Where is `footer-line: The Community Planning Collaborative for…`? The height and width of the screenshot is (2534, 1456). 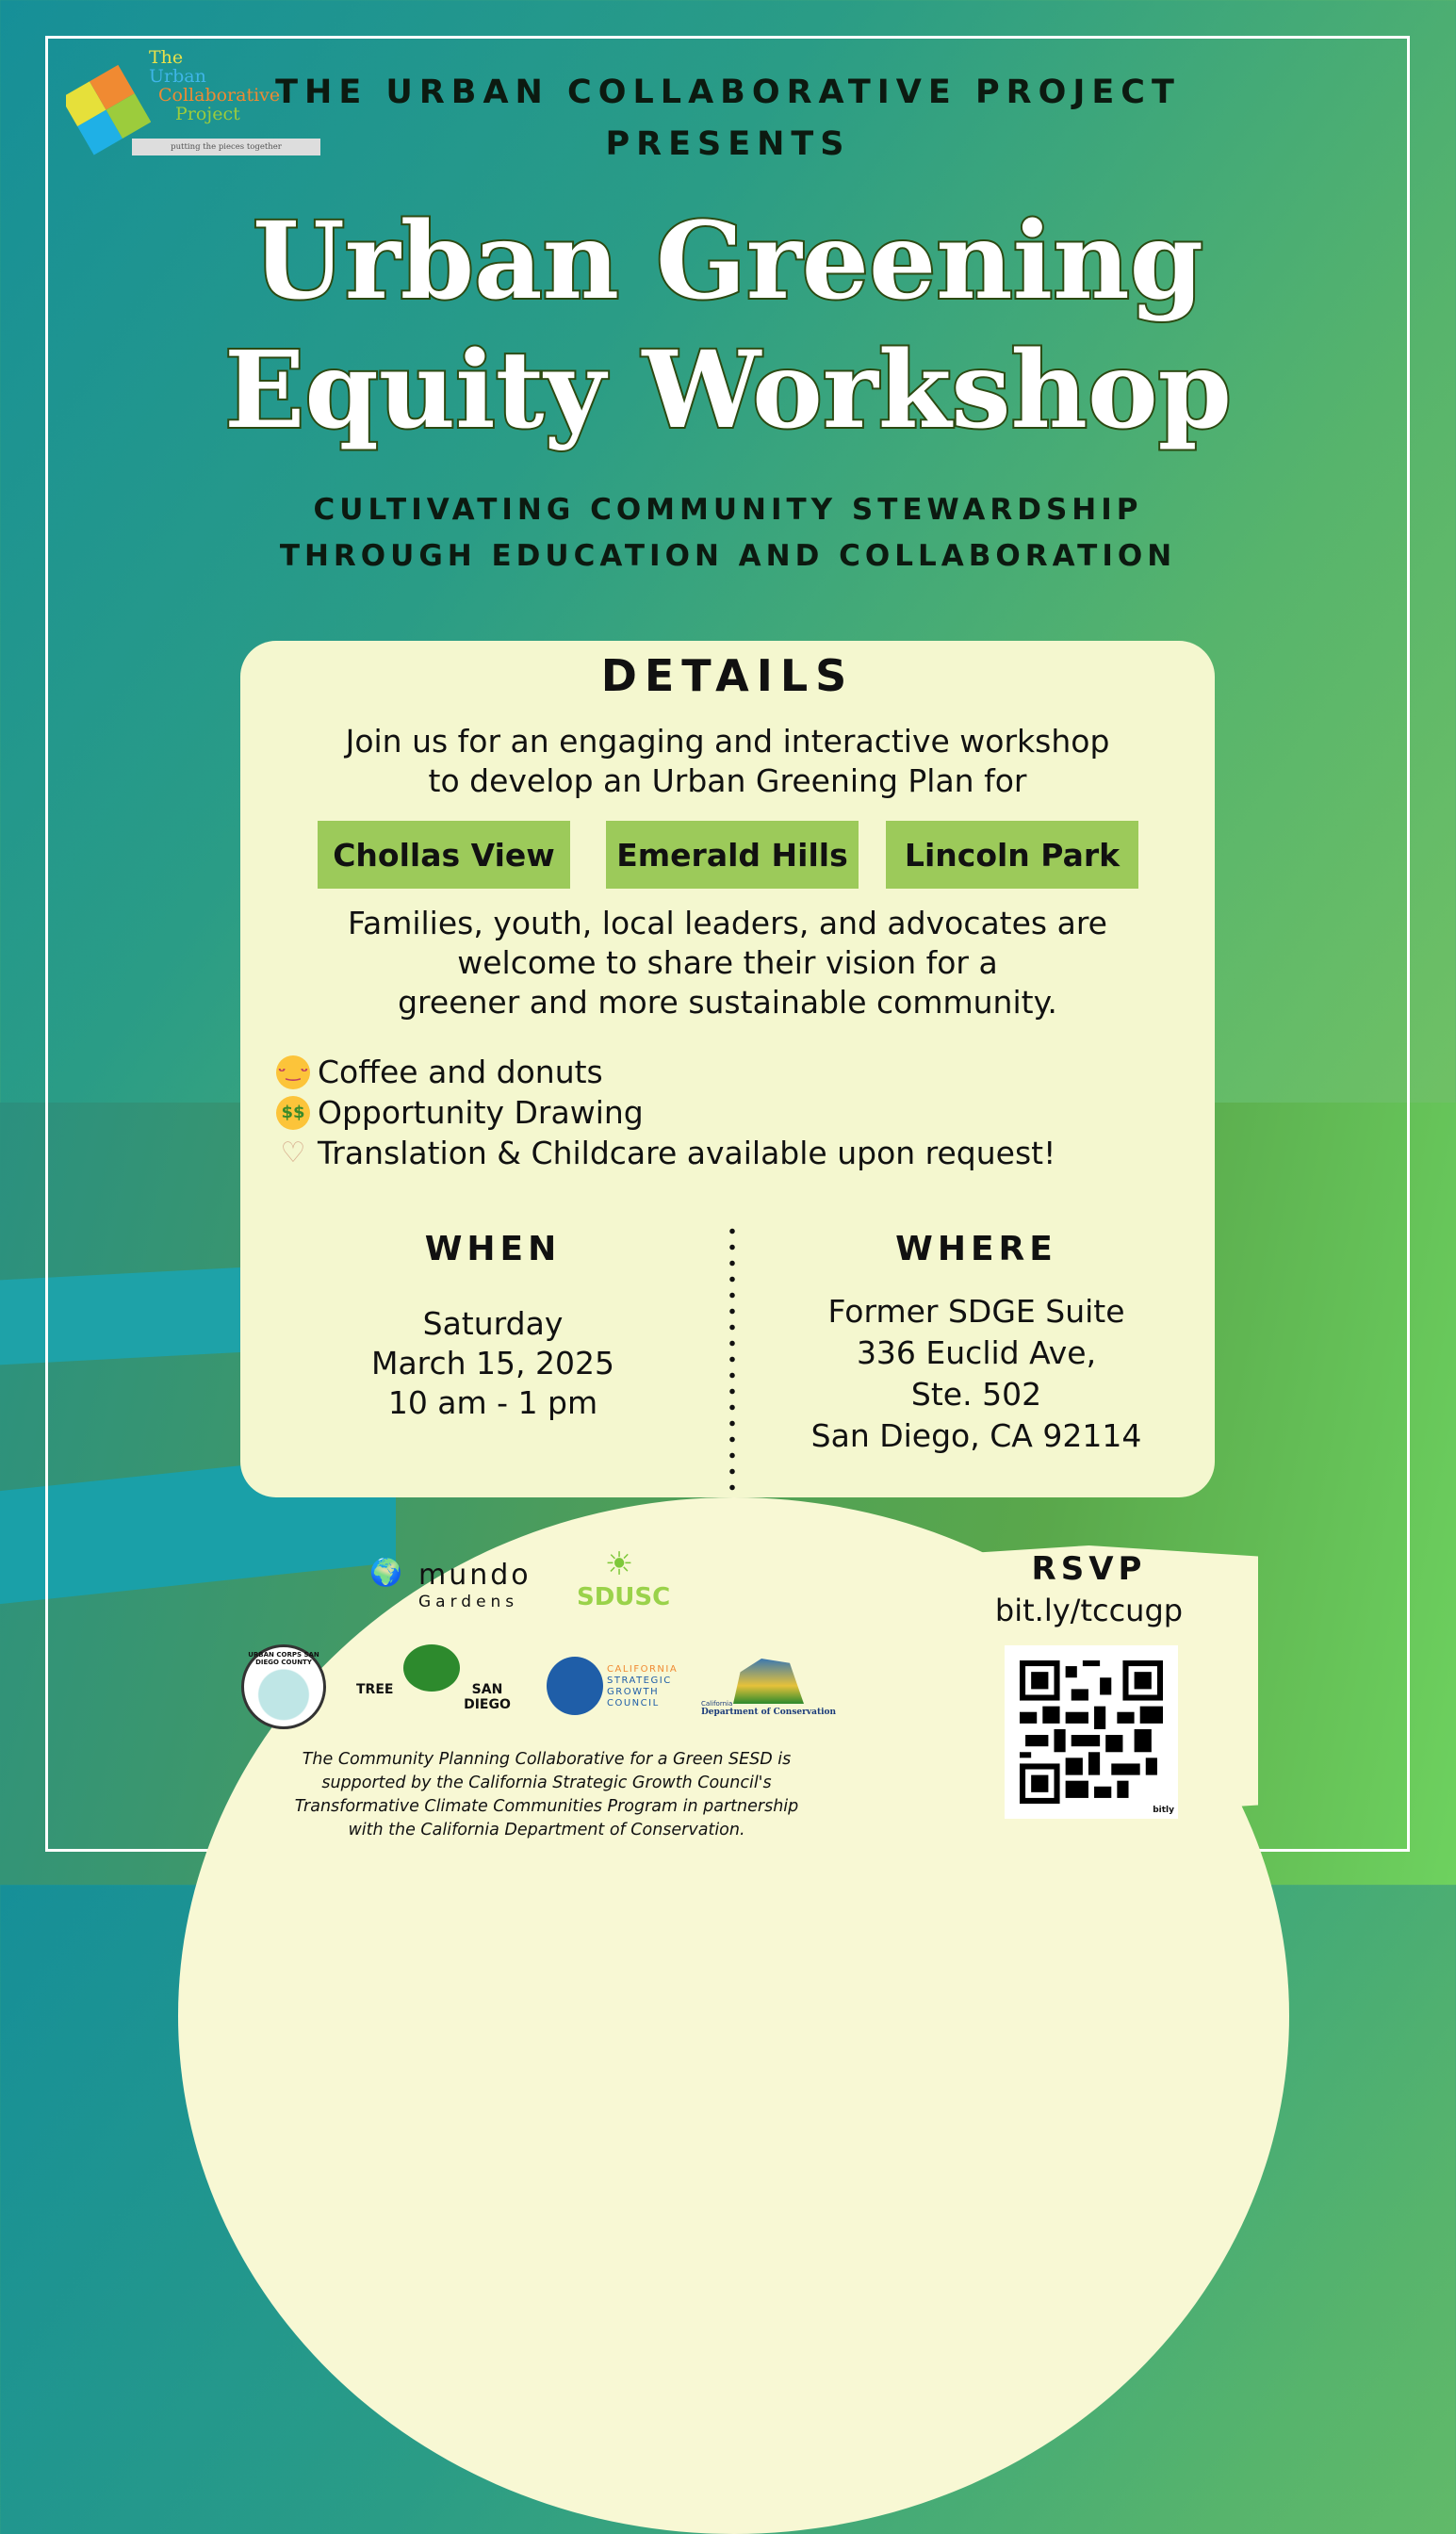 footer-line: The Community Planning Collaborative for… is located at coordinates (547, 1759).